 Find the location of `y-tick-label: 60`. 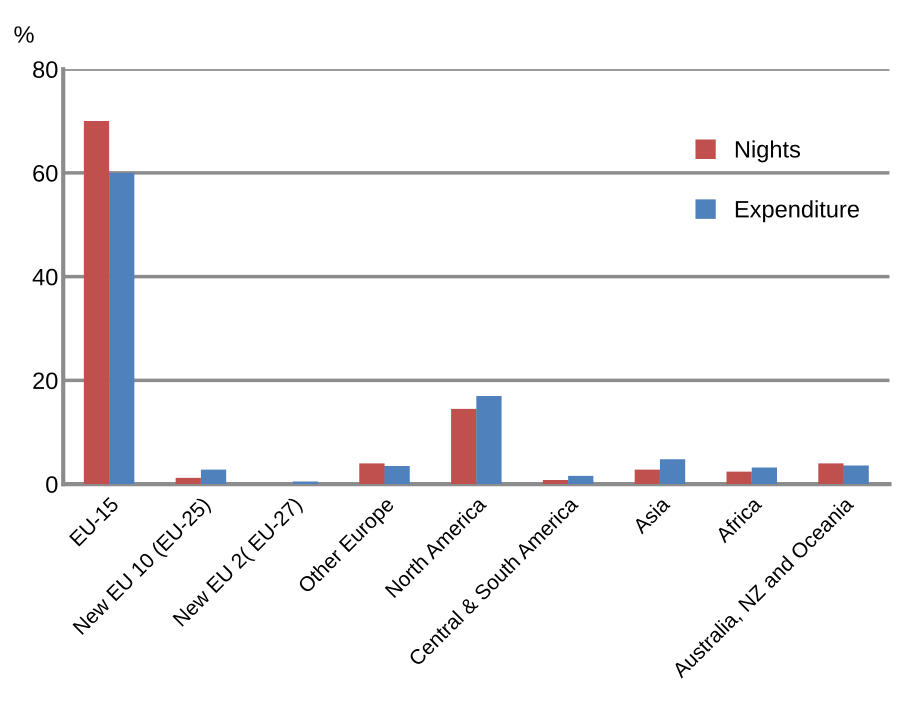

y-tick-label: 60 is located at coordinates (45, 173).